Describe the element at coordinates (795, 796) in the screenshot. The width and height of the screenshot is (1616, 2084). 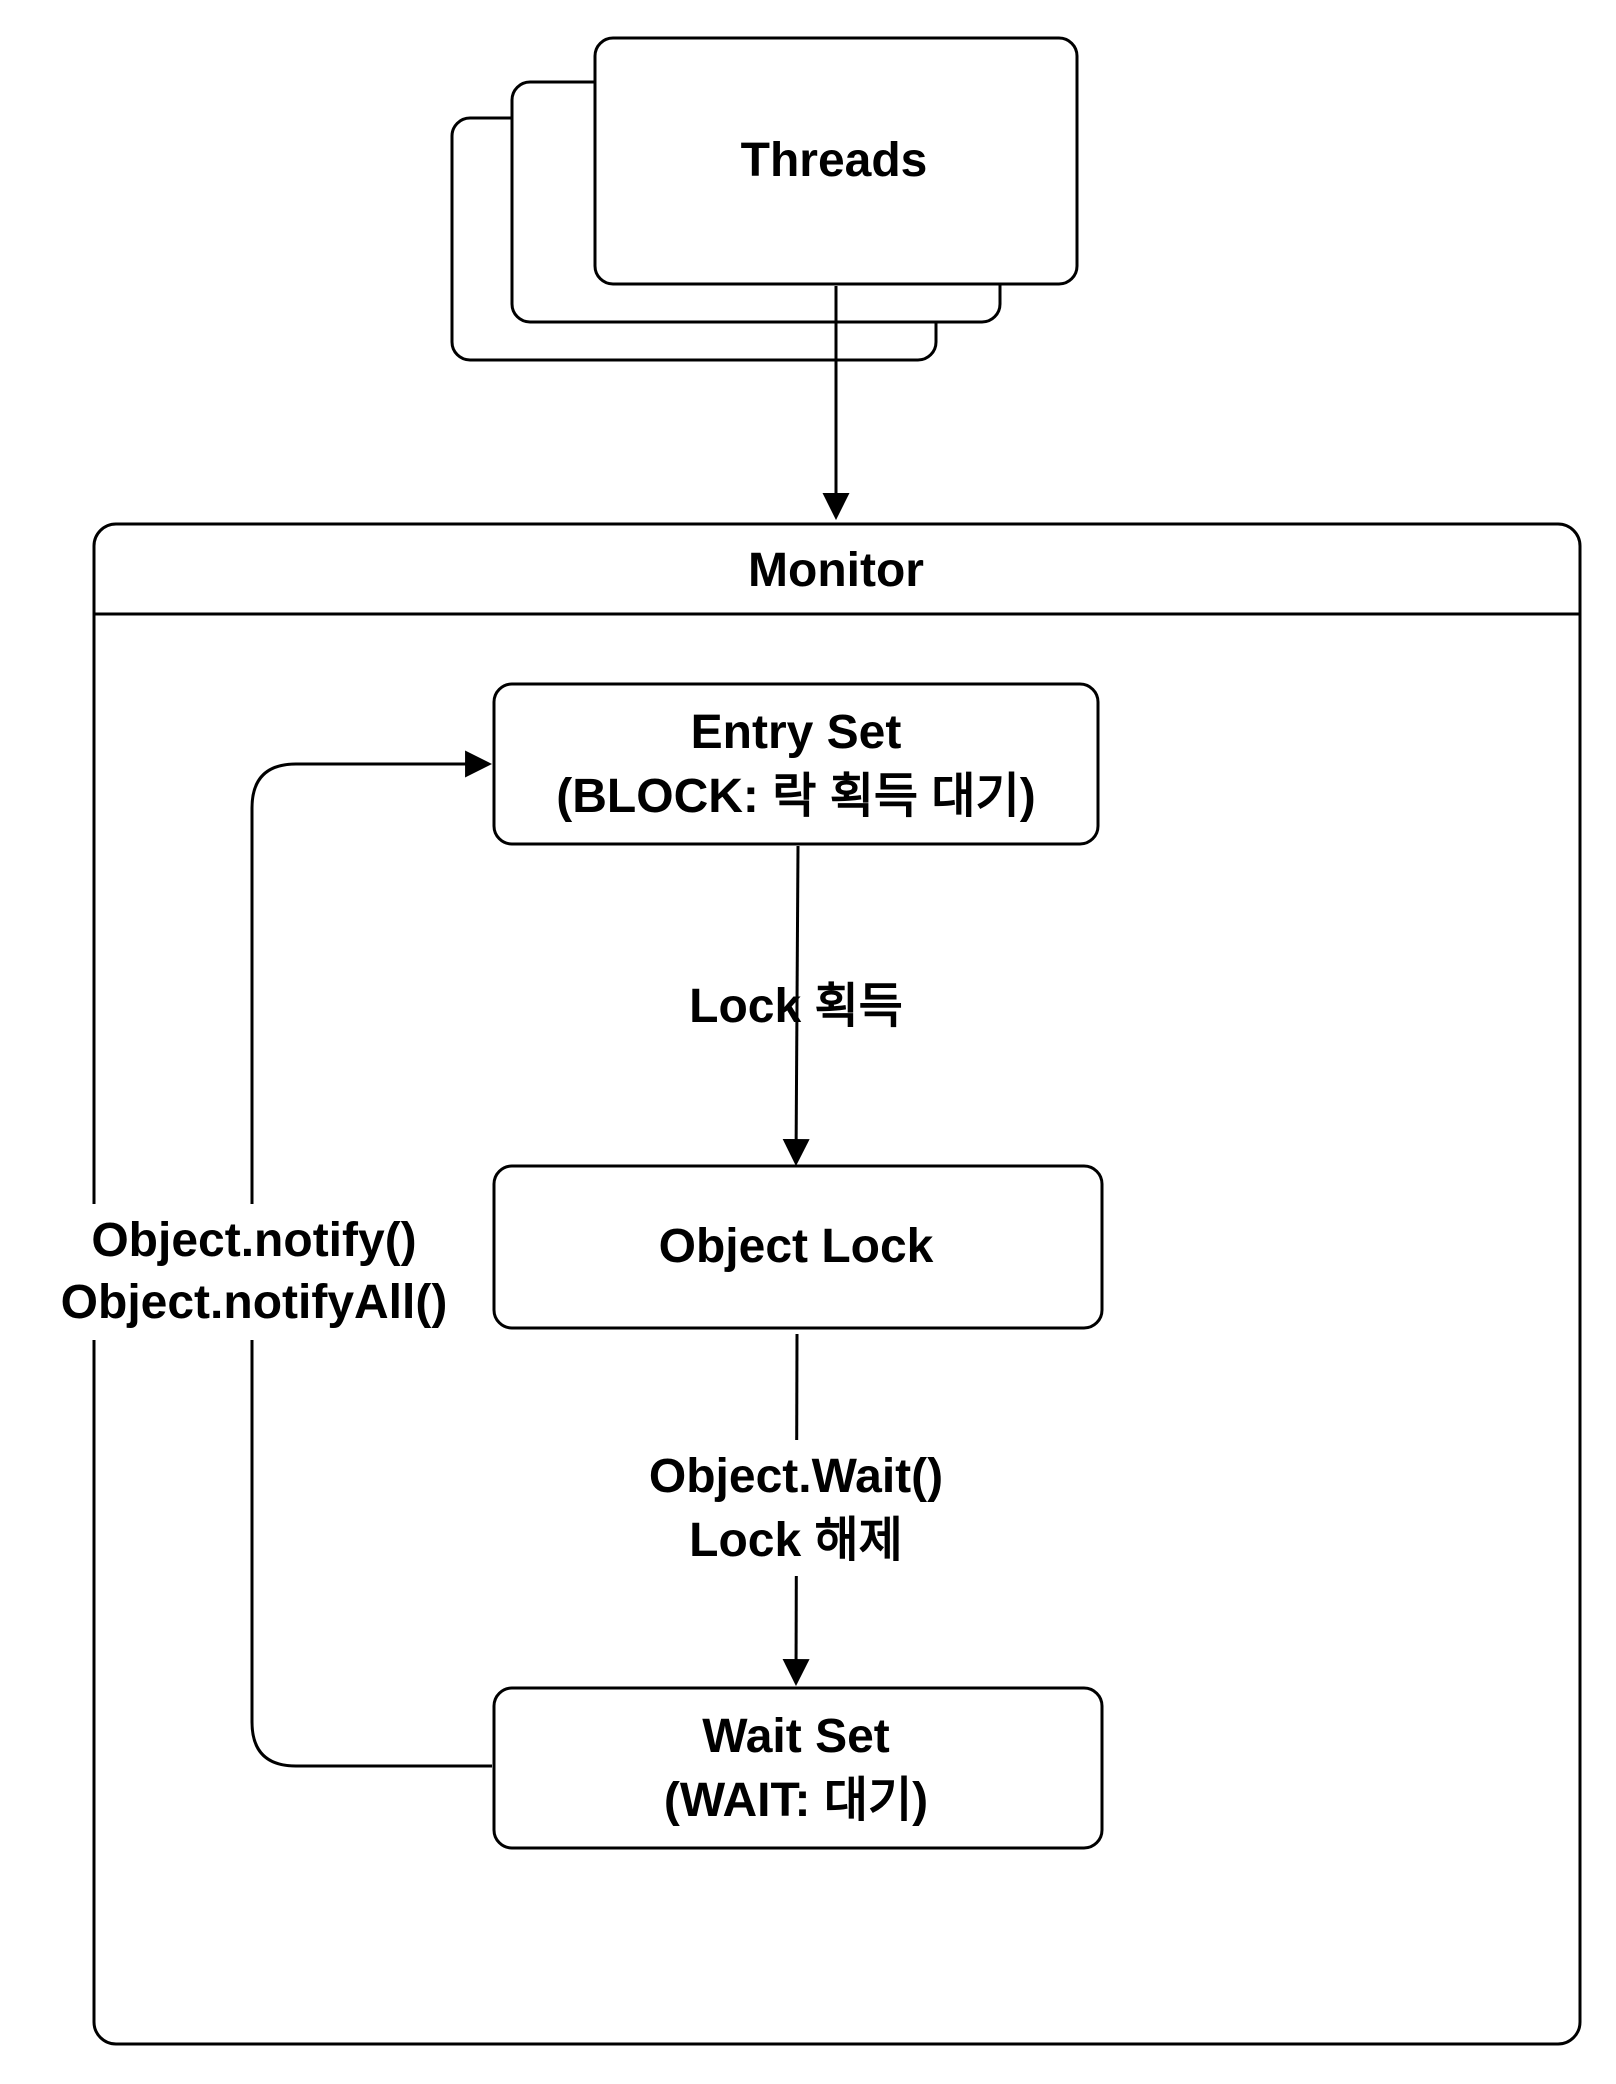
I see `entry-set-subtitle: (BLOCK: 락 획득 대기)` at that location.